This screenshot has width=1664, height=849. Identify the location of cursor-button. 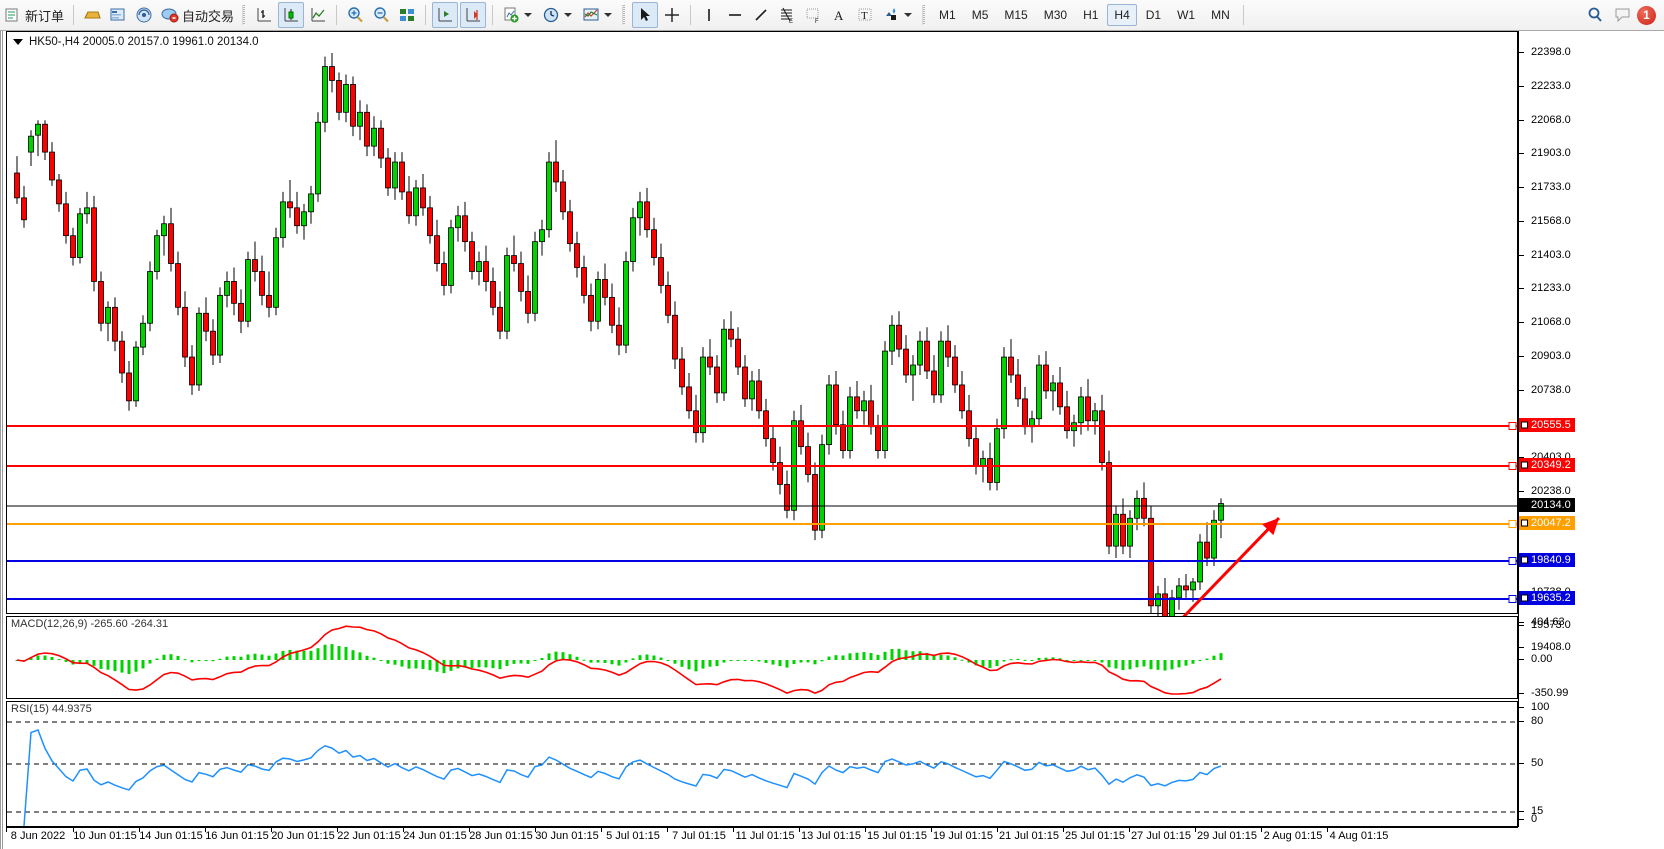
(645, 15).